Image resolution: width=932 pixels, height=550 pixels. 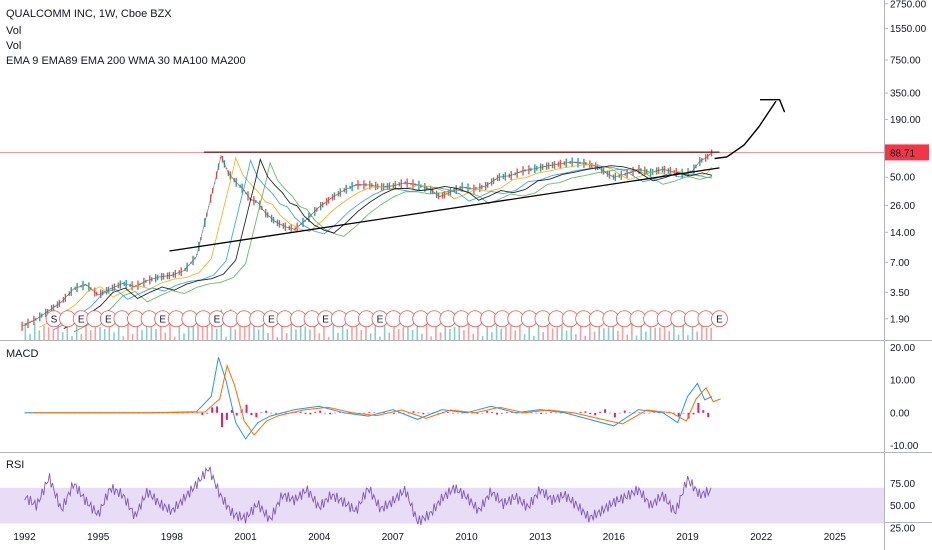 I want to click on time-tick-label: 2007, so click(x=393, y=537).